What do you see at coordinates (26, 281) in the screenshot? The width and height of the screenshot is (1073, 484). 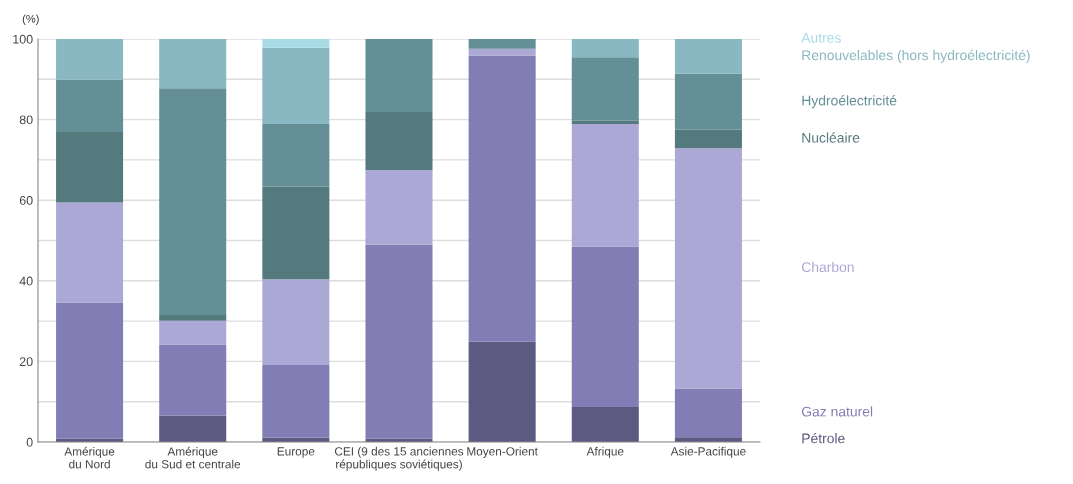 I see `y-tick-label: 40` at bounding box center [26, 281].